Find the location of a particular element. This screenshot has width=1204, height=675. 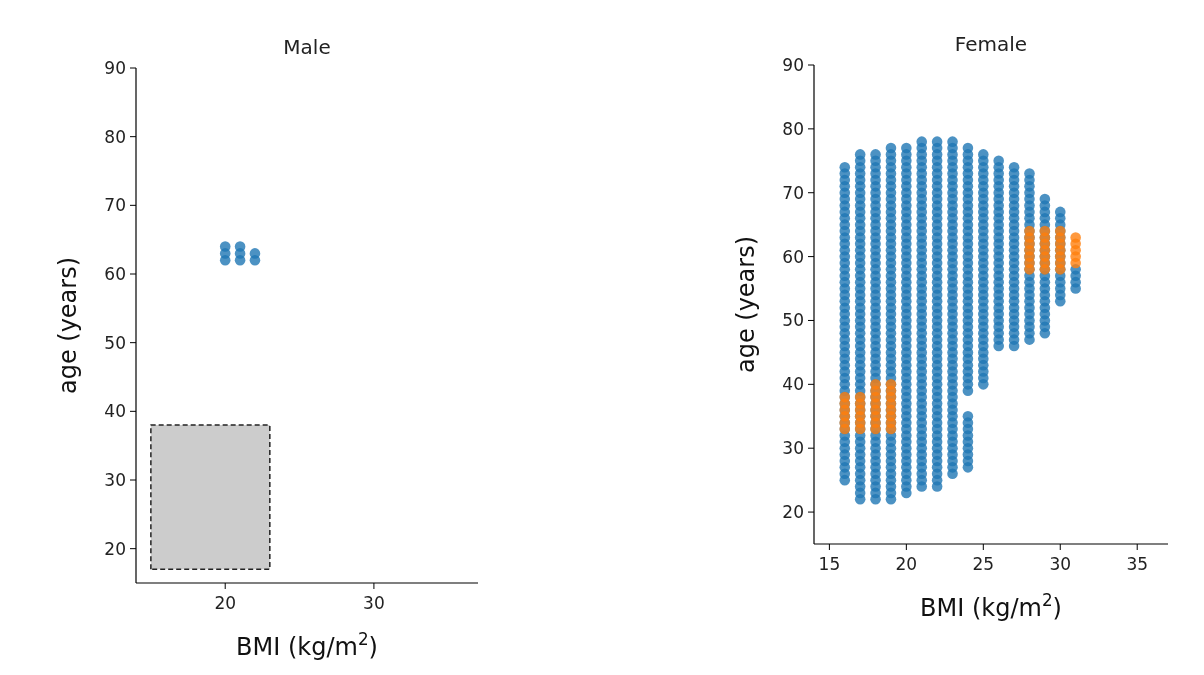

chart-title: Male is located at coordinates (307, 47).